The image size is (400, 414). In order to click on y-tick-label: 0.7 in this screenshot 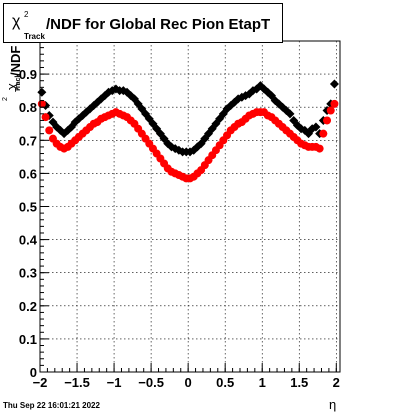, I will do `click(28, 140)`.